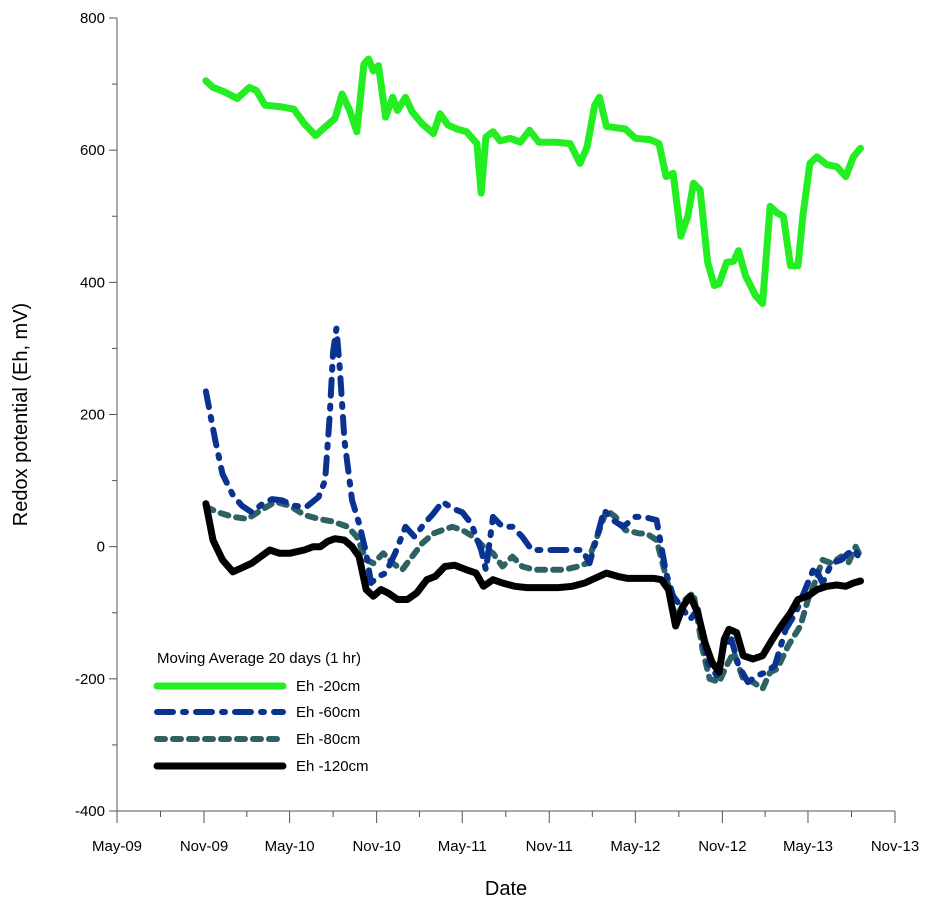 This screenshot has height=902, width=926. What do you see at coordinates (462, 846) in the screenshot?
I see `x-tick-label: May-11` at bounding box center [462, 846].